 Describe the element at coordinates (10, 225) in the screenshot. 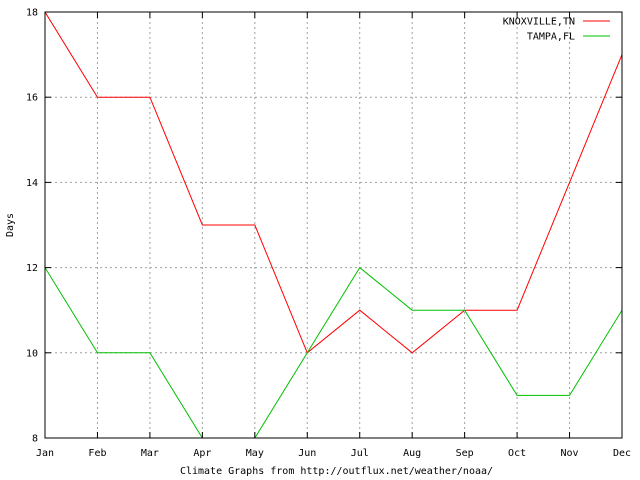

I see `y-axis-label: Days` at that location.